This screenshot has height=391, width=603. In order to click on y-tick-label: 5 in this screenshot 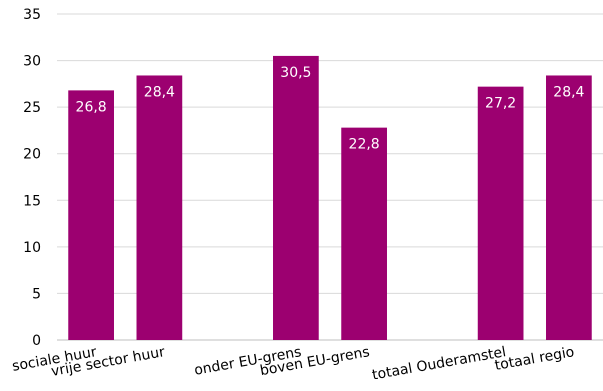, I will do `click(36, 294)`.